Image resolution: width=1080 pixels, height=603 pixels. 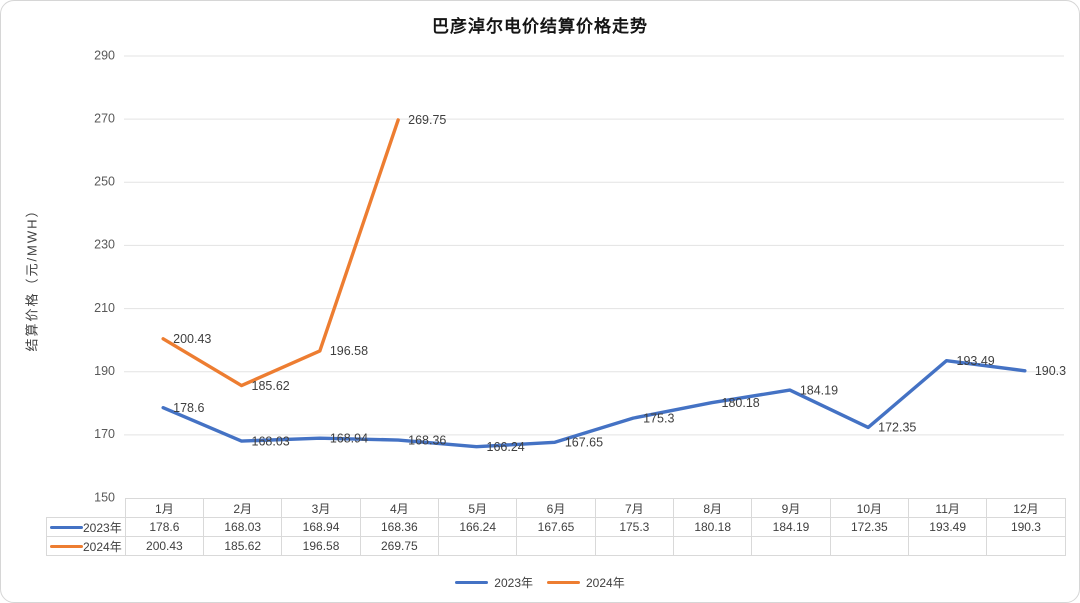 I want to click on y-tick-label: 250, so click(x=104, y=182).